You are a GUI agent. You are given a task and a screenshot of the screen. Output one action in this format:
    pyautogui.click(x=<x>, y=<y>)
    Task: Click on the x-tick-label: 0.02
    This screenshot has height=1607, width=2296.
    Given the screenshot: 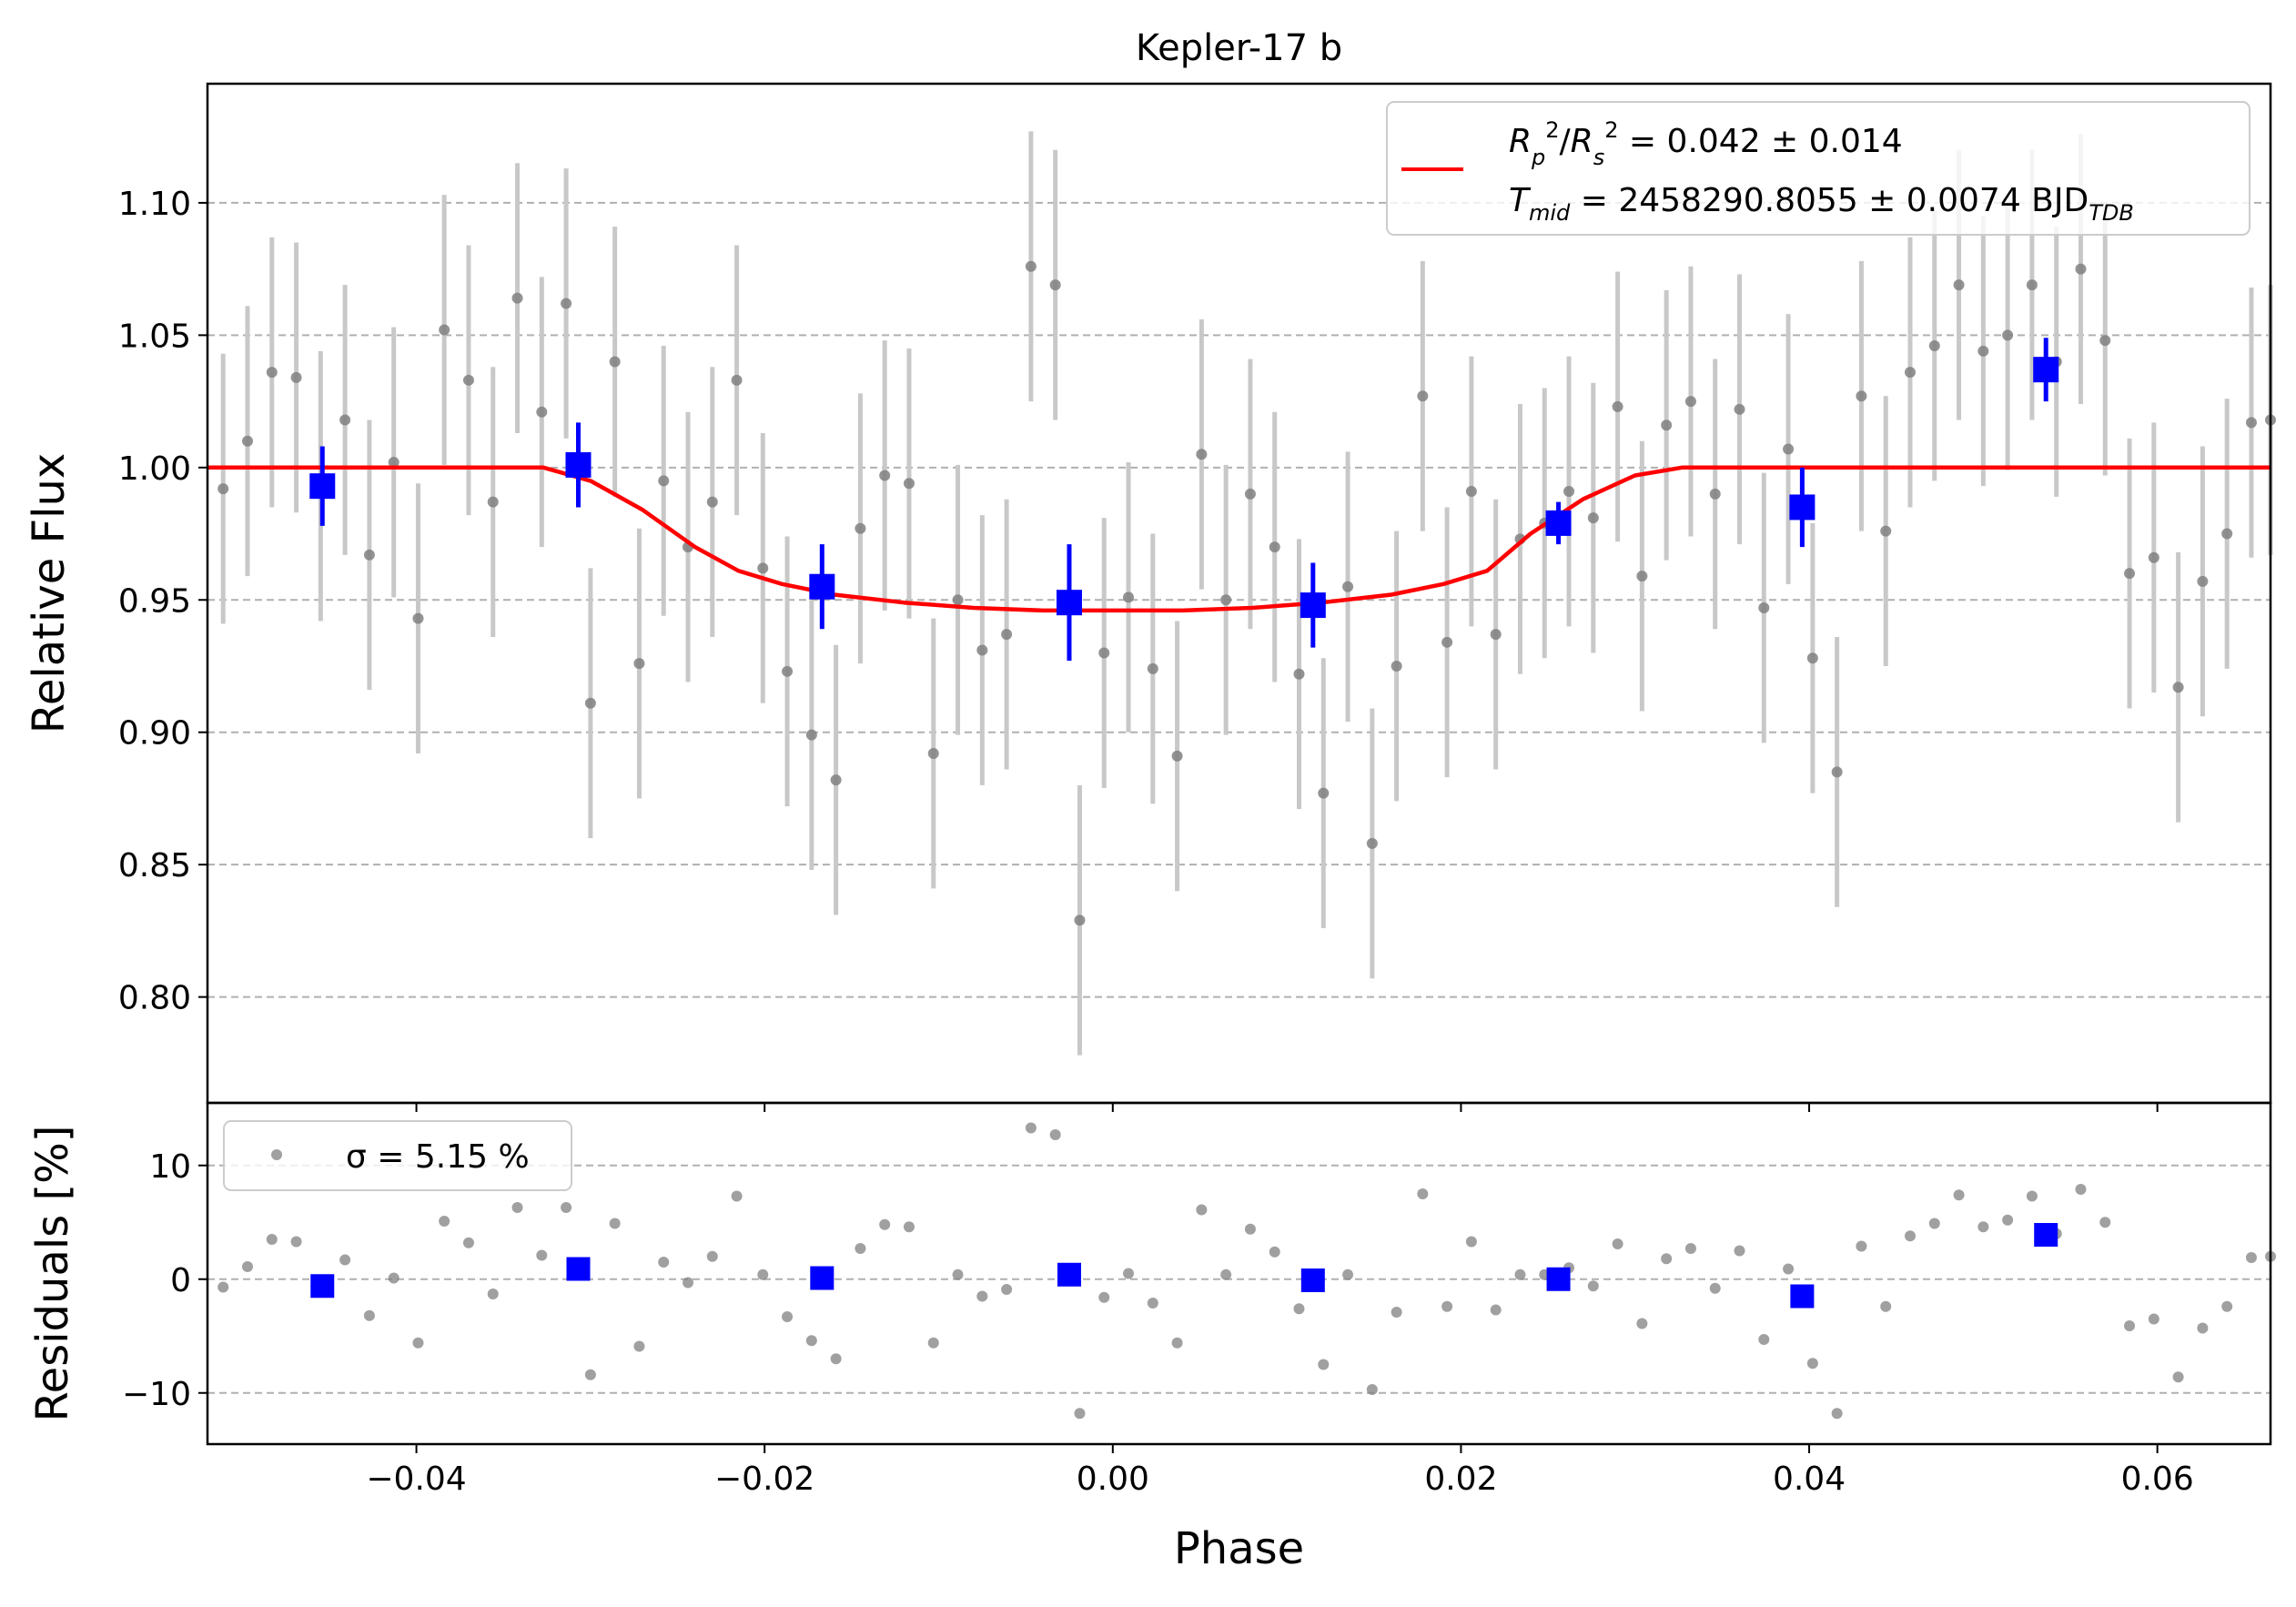 What is the action you would take?
    pyautogui.click(x=1460, y=1479)
    